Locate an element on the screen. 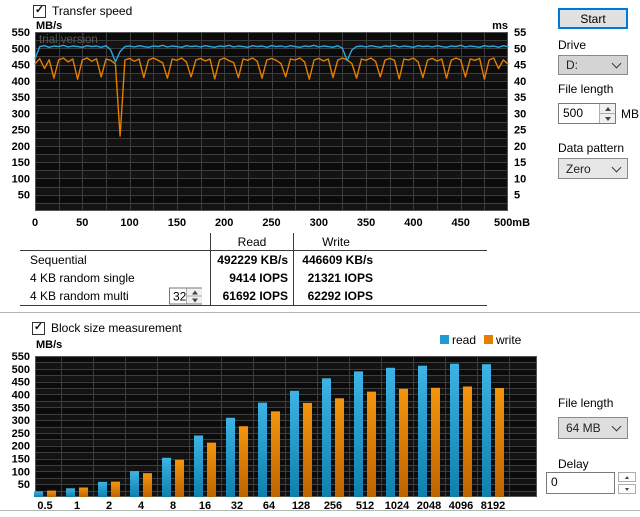 This screenshot has height=517, width=640. chevron-down-icon is located at coordinates (616, 426).